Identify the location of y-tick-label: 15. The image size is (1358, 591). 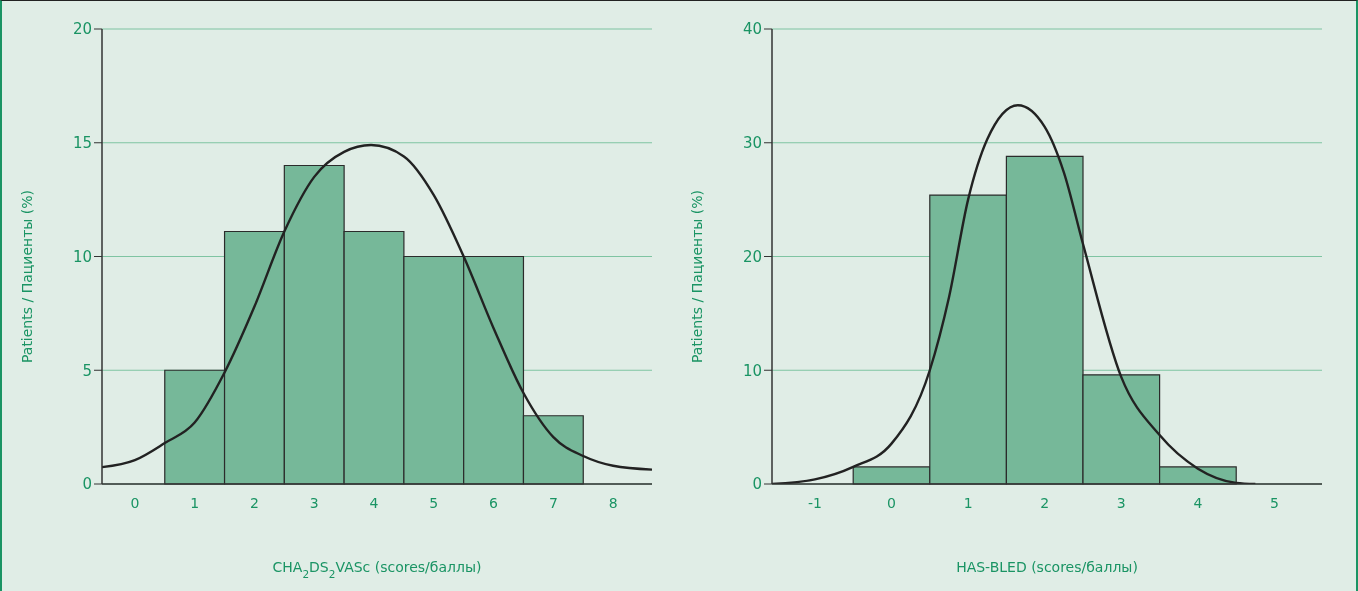
(82, 143).